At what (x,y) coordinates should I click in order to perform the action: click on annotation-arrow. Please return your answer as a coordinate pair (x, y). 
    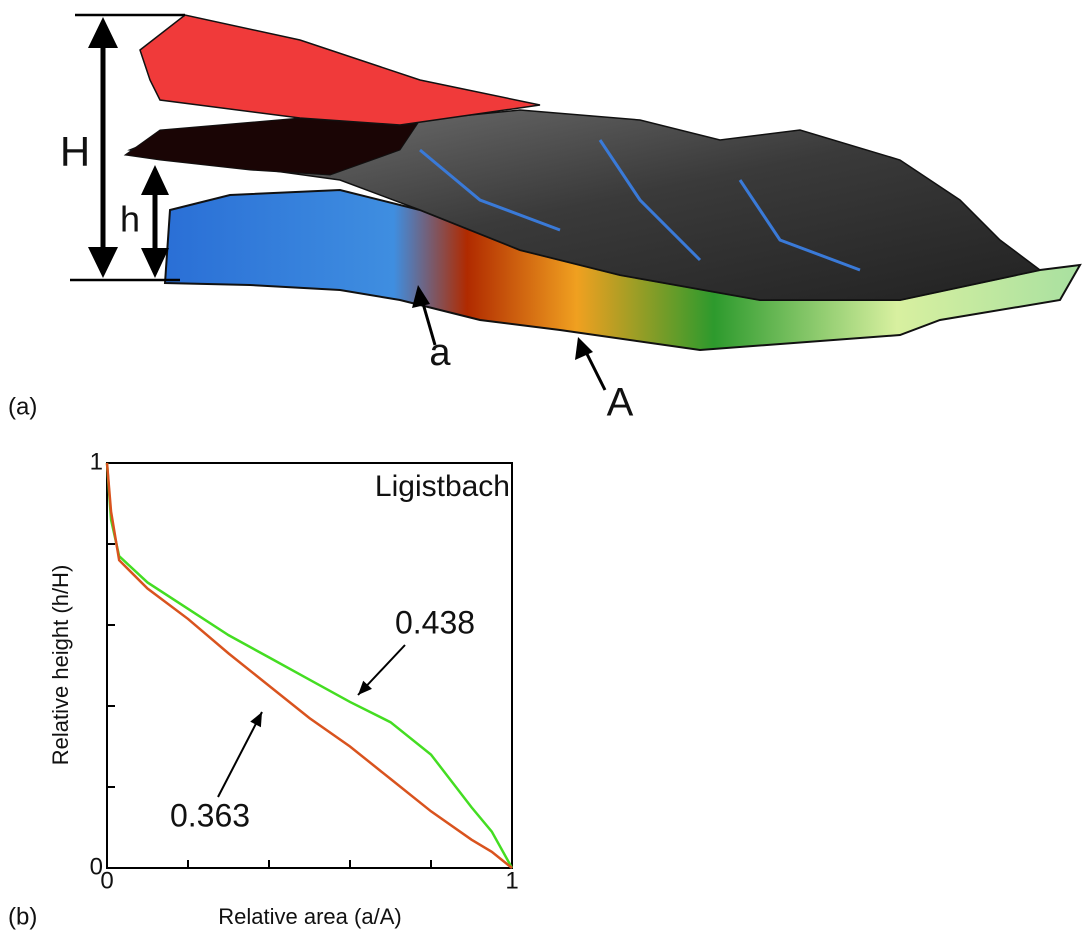
    Looking at the image, I should click on (240, 754).